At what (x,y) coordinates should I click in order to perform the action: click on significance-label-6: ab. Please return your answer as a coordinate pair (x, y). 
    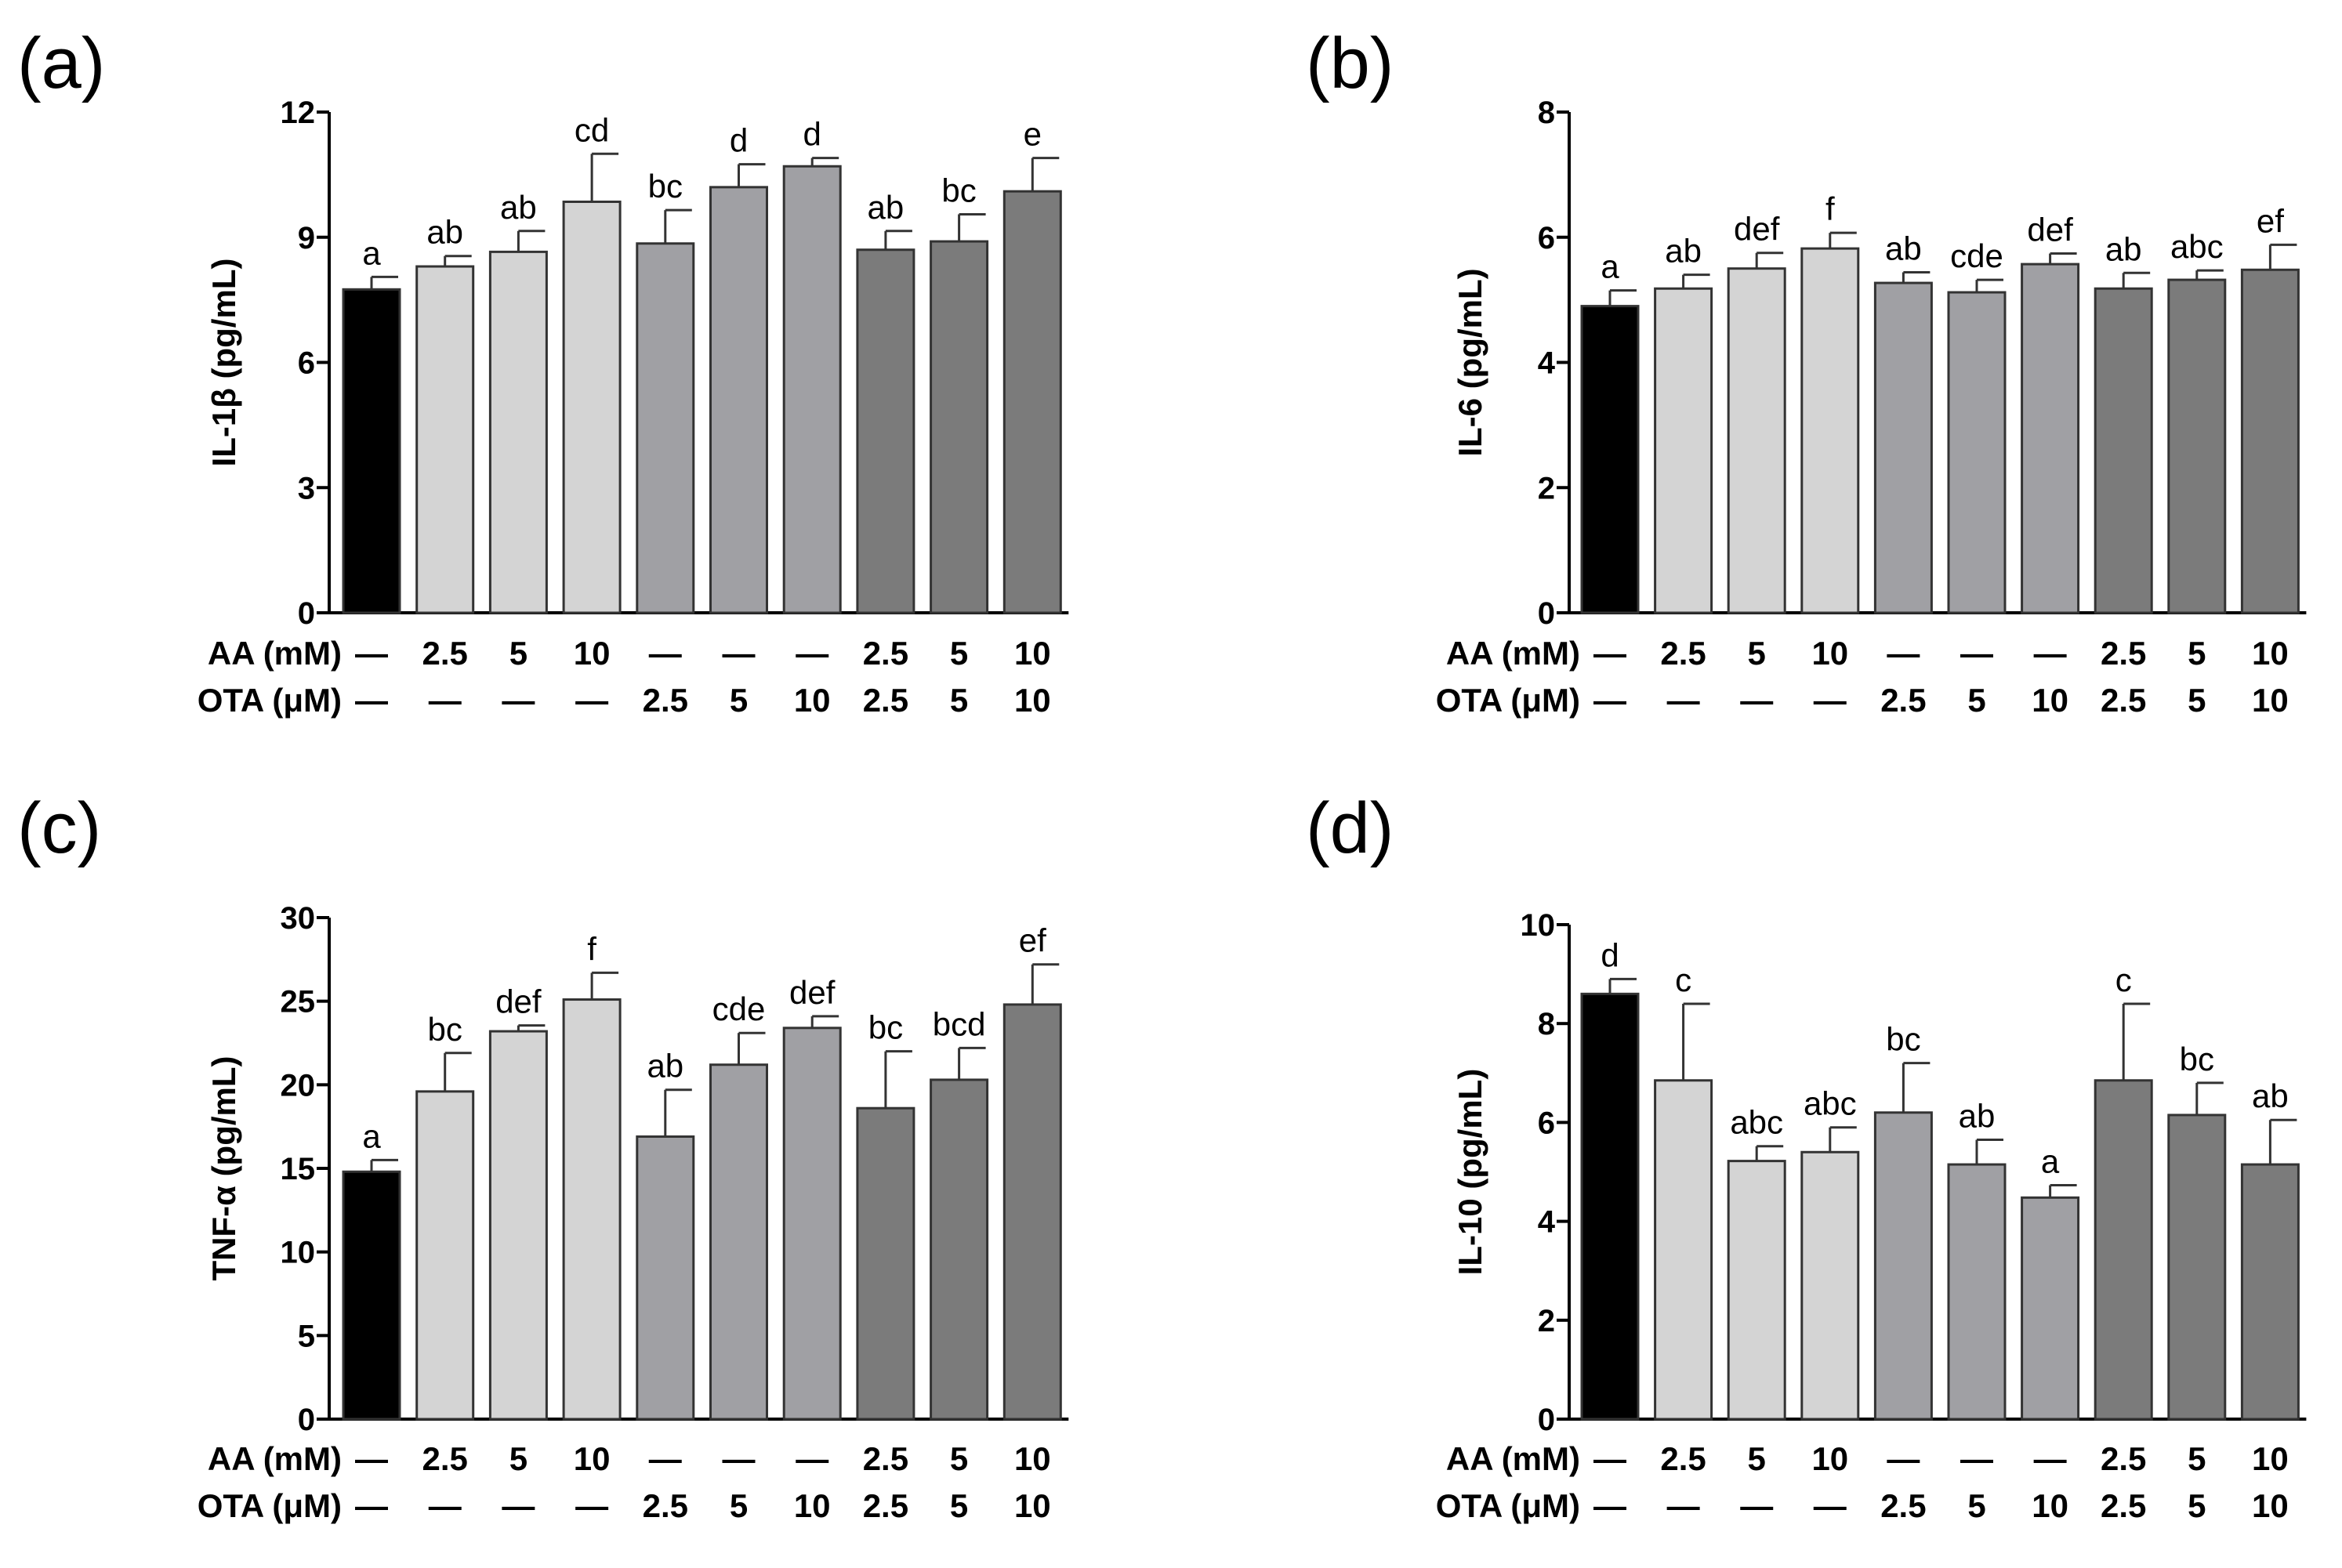
    Looking at the image, I should click on (1977, 1115).